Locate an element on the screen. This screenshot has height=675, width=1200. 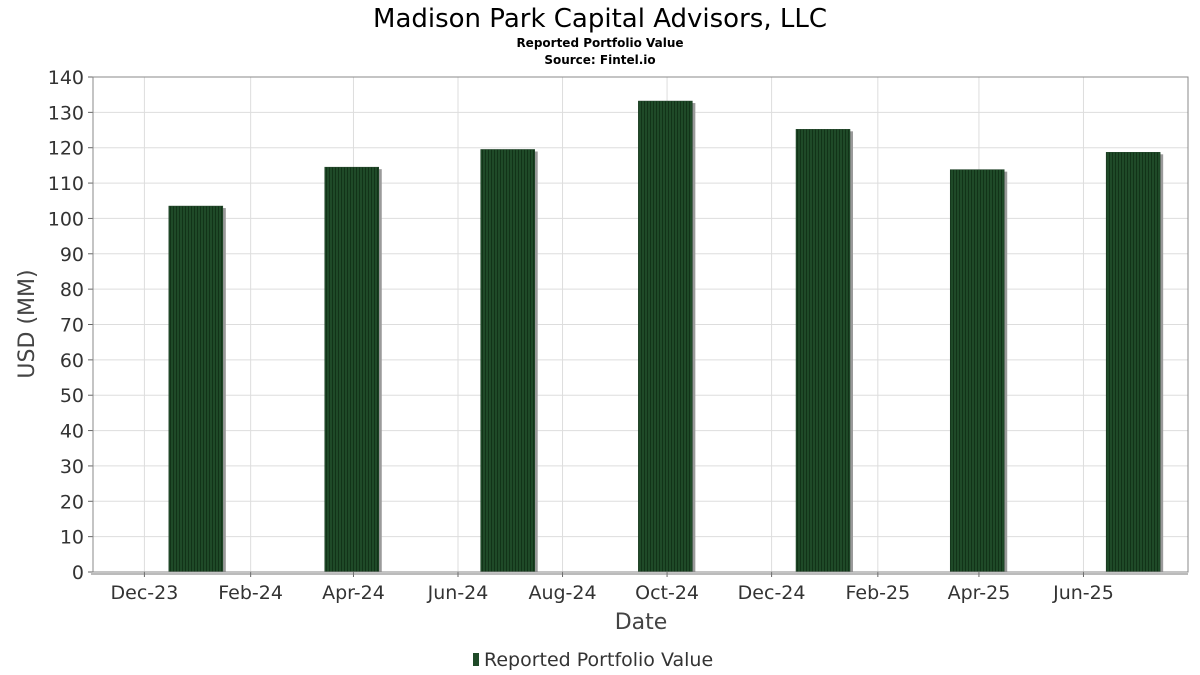
y-tick-labels: 0 10 20 30 40 50 60 70 80 90 100 110 120 130 140 is located at coordinates (66, 325).